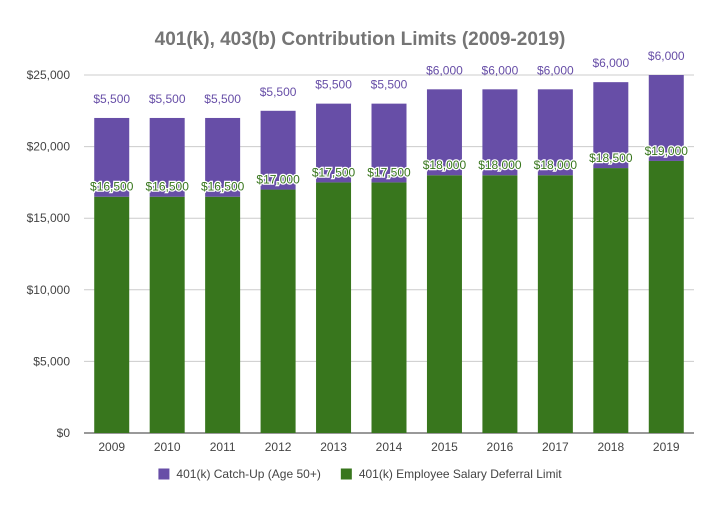 This screenshot has height=511, width=720. Describe the element at coordinates (610, 447) in the screenshot. I see `x-tick-label: 2018` at that location.